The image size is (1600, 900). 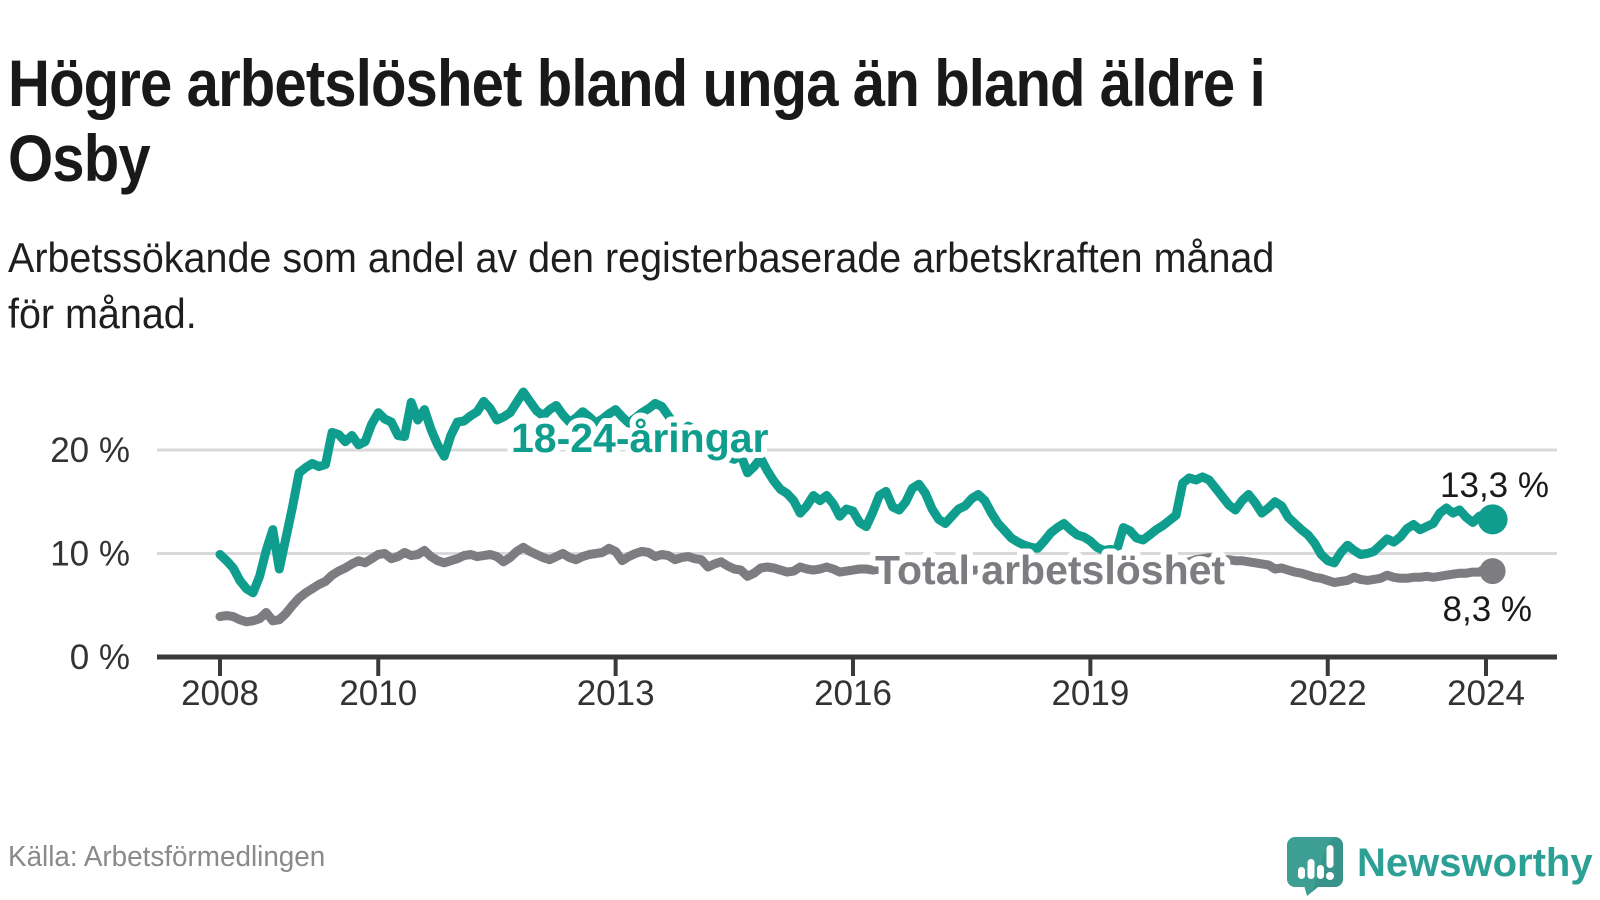 What do you see at coordinates (1475, 863) in the screenshot?
I see `brand-wordmark: Newsworthy` at bounding box center [1475, 863].